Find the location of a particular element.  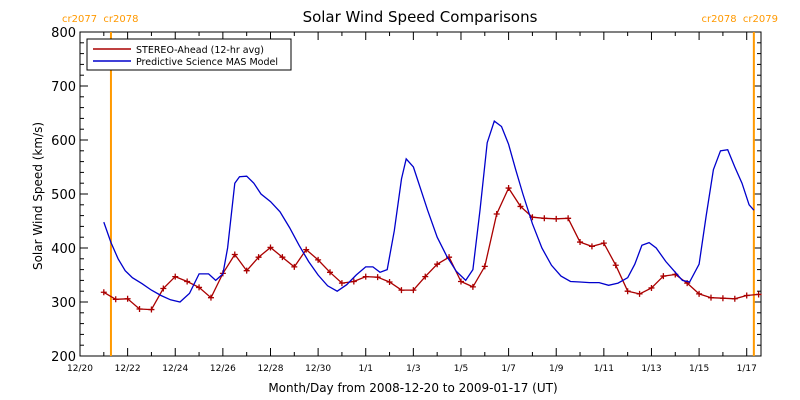

y-tick-label: 200 is located at coordinates (63, 357).